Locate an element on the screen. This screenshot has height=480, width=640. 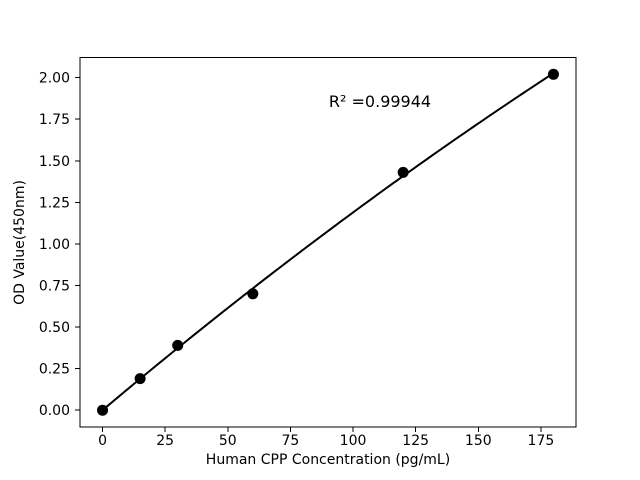
y-tick-label: 0.25 is located at coordinates (54, 370).